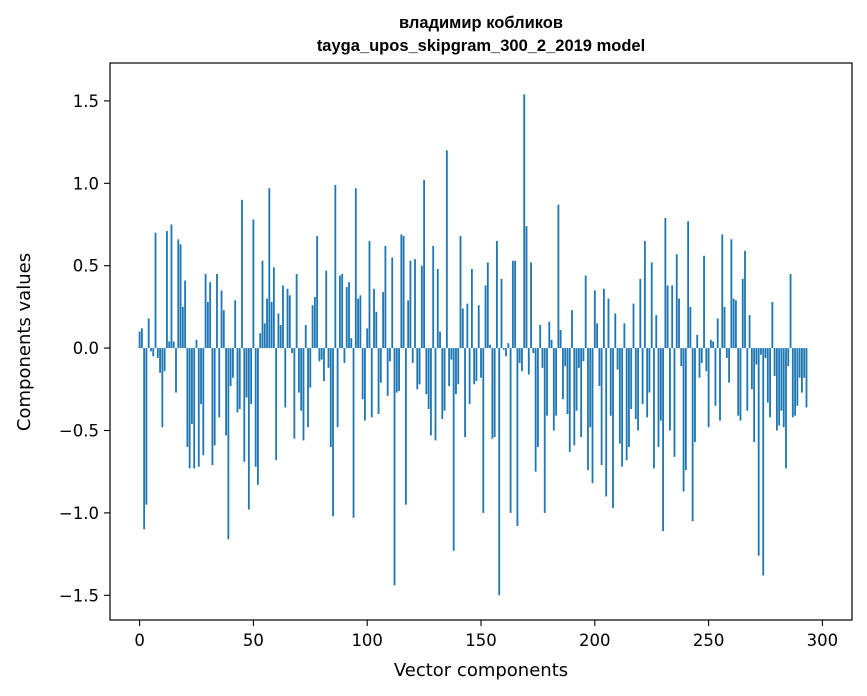  I want to click on x-tick-label: 300, so click(823, 640).